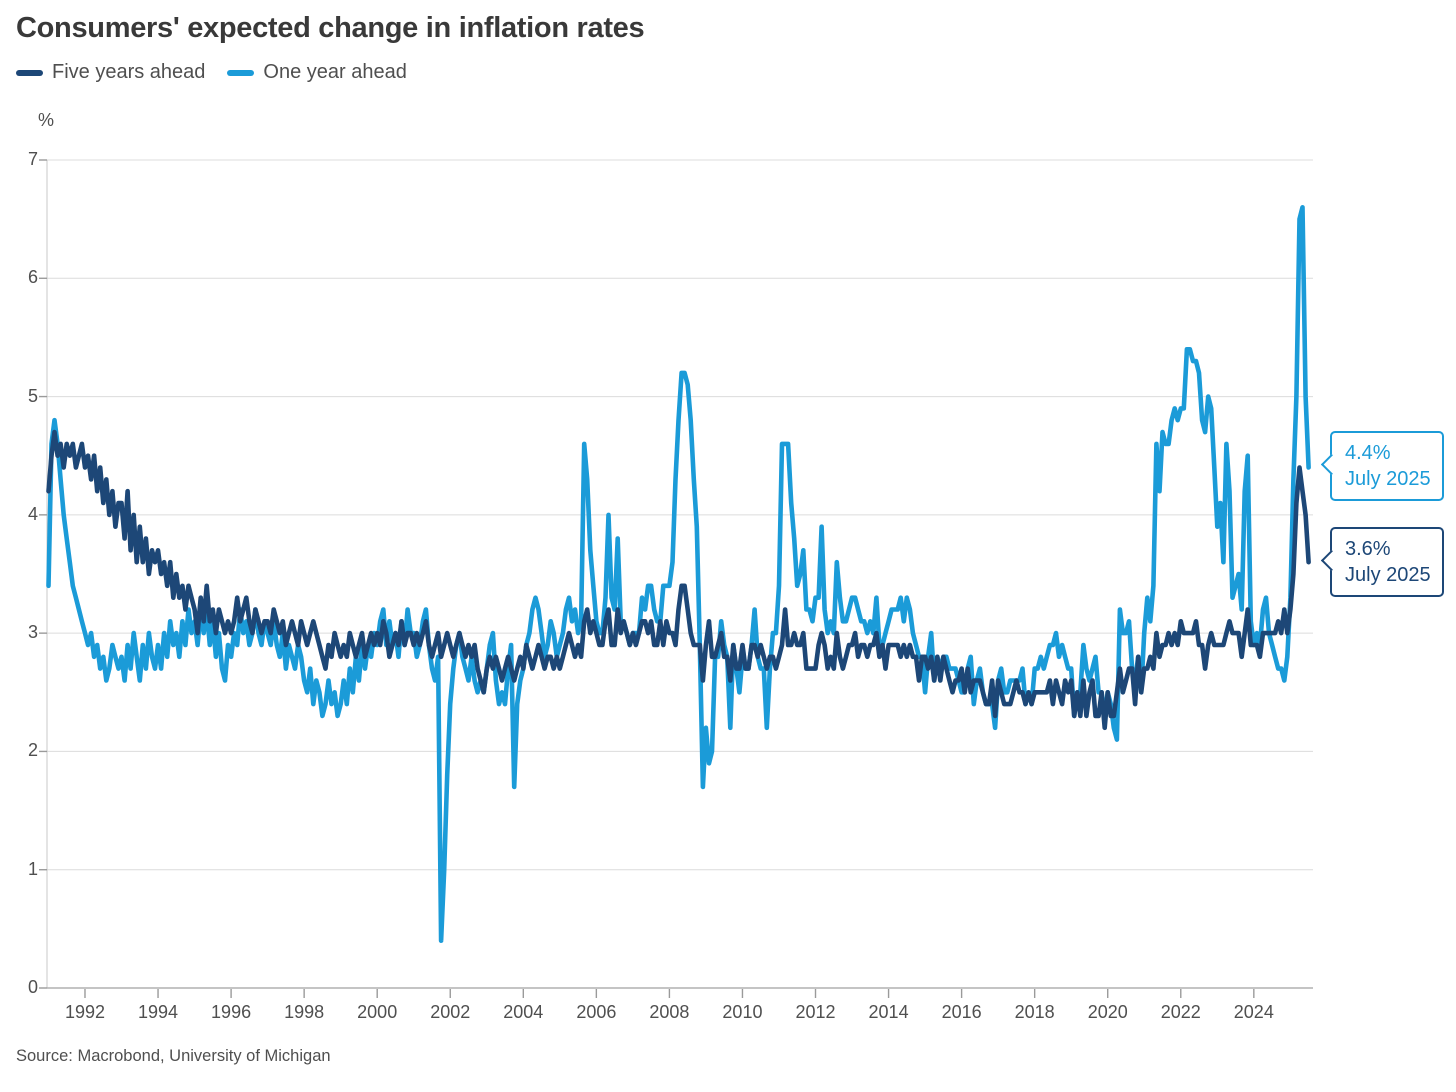 The image size is (1456, 1092). I want to click on callout-five-years-latest: 3.6% July 2025, so click(1387, 562).